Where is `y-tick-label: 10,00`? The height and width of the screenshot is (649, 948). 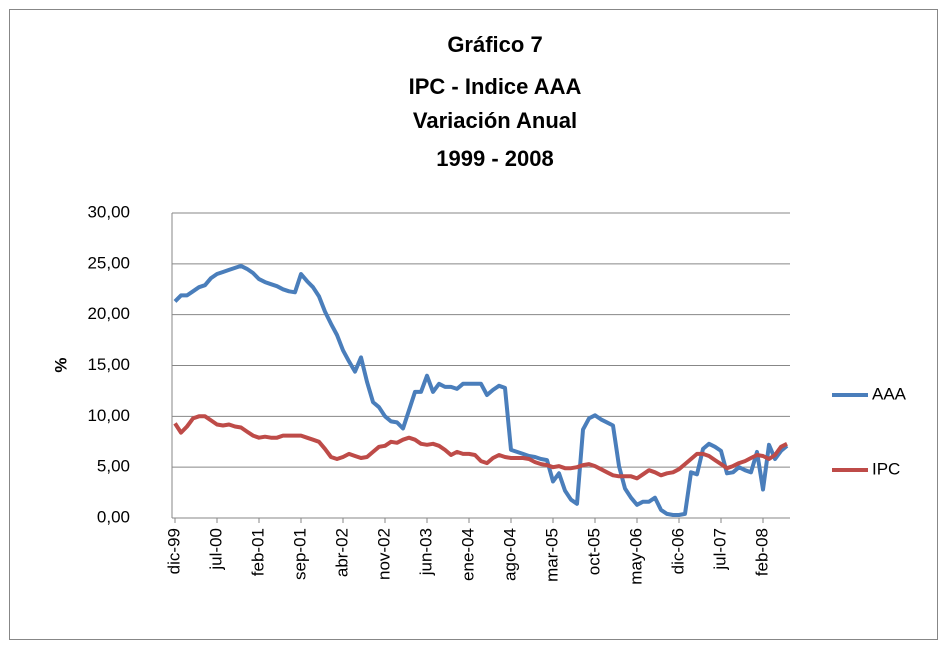 y-tick-label: 10,00 is located at coordinates (108, 415).